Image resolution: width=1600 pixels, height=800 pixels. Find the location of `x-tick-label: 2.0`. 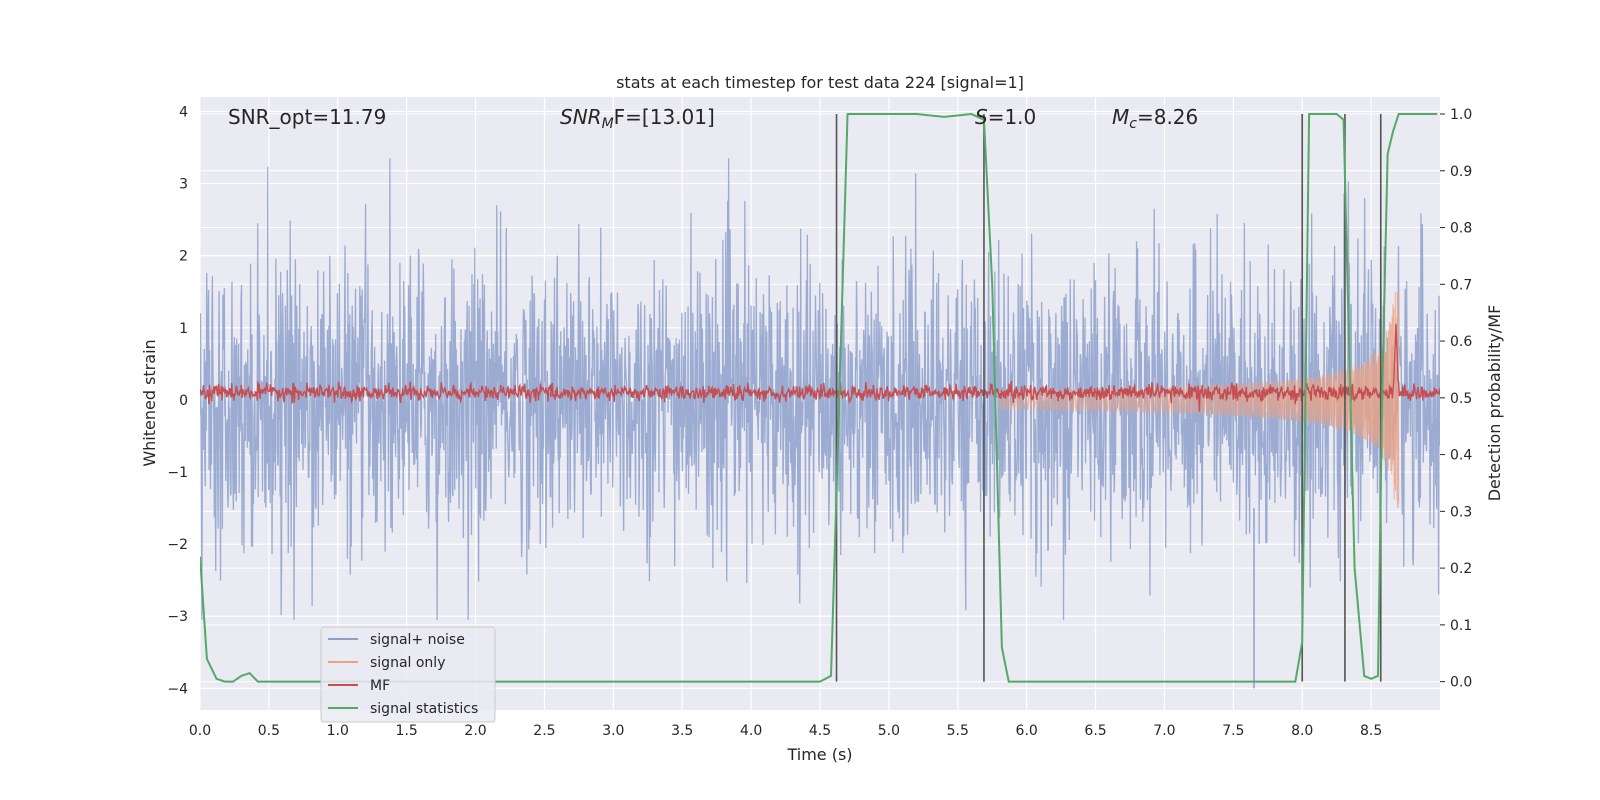

x-tick-label: 2.0 is located at coordinates (475, 731).